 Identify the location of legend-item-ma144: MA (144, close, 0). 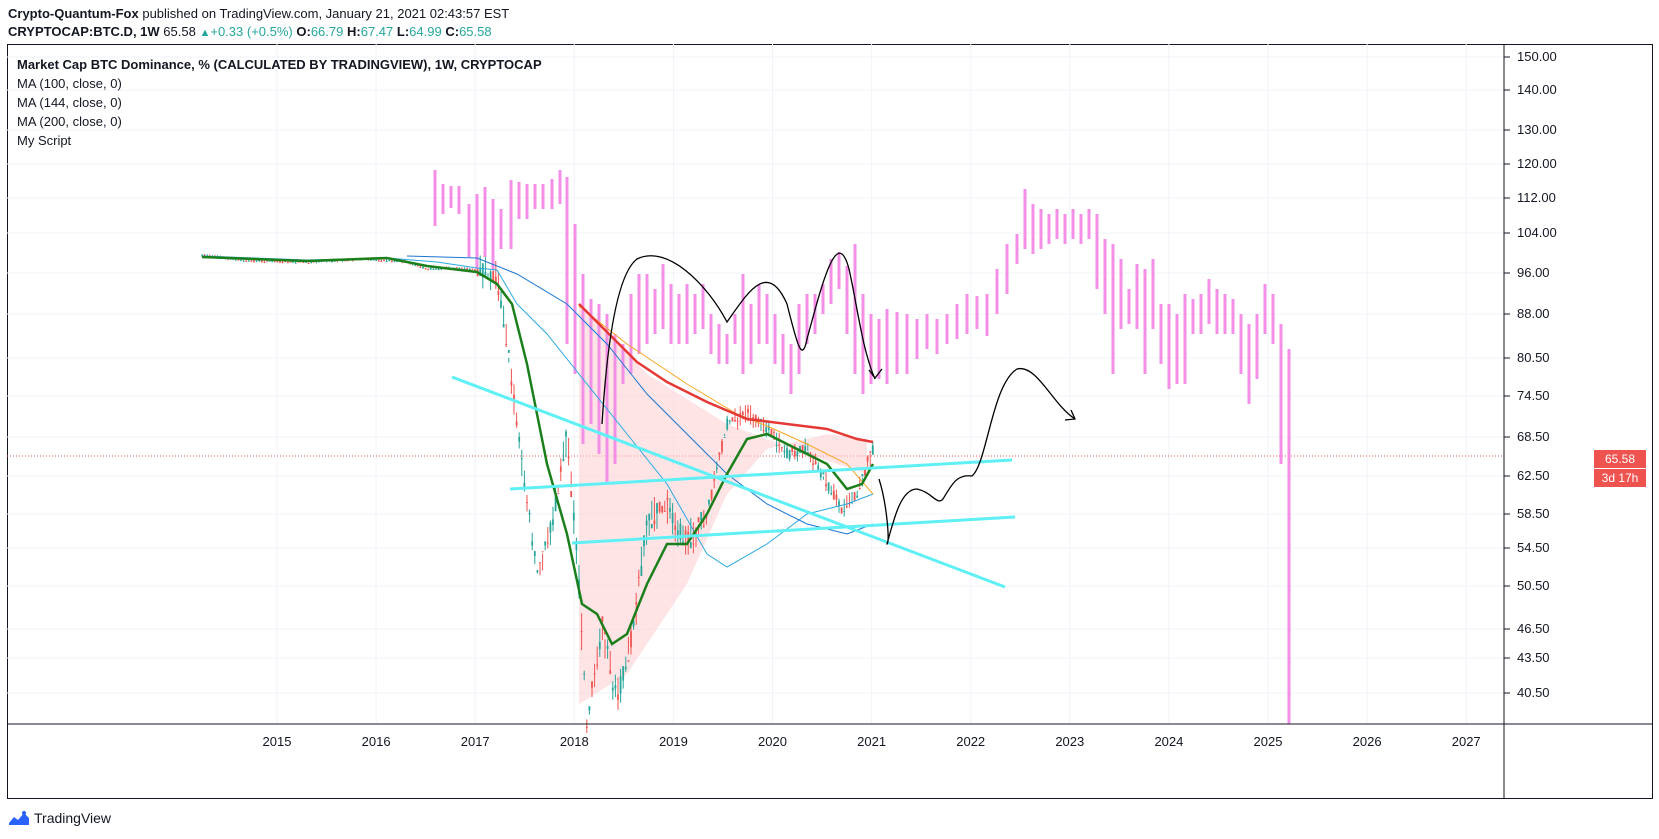
(69, 102).